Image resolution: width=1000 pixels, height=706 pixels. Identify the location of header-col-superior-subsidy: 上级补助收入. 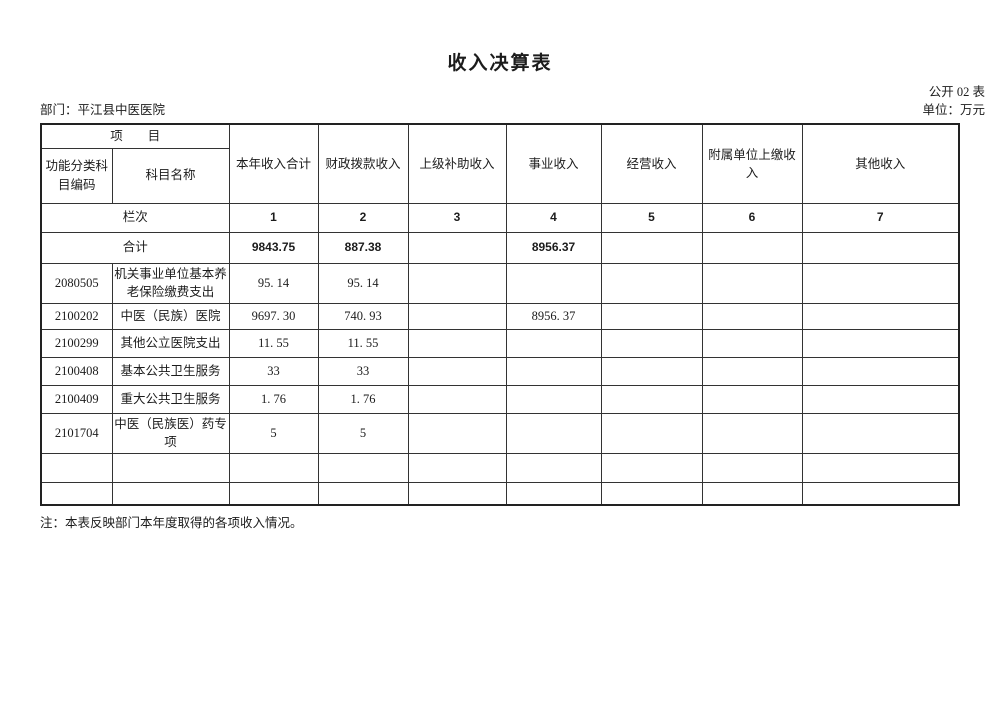
(457, 163).